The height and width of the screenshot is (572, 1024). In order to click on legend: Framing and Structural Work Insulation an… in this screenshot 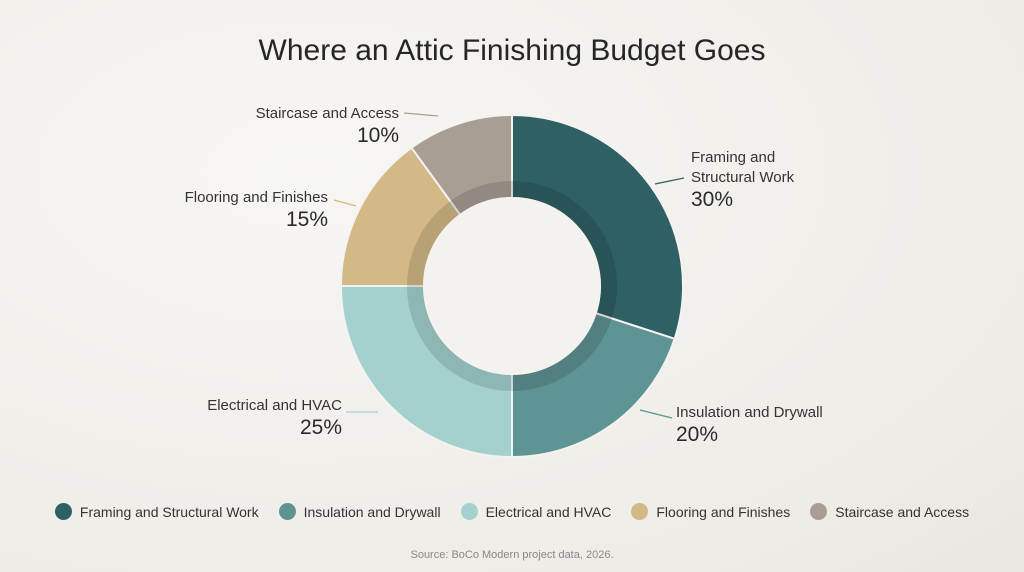, I will do `click(512, 511)`.